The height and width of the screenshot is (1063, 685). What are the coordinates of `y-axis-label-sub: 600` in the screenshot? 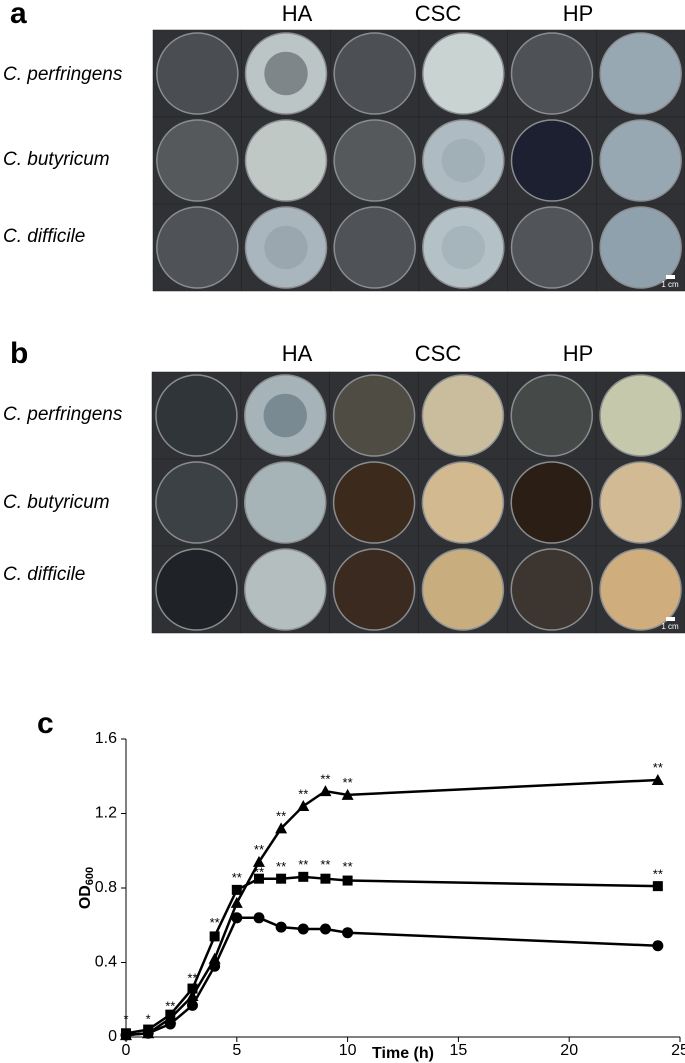 It's located at (90, 876).